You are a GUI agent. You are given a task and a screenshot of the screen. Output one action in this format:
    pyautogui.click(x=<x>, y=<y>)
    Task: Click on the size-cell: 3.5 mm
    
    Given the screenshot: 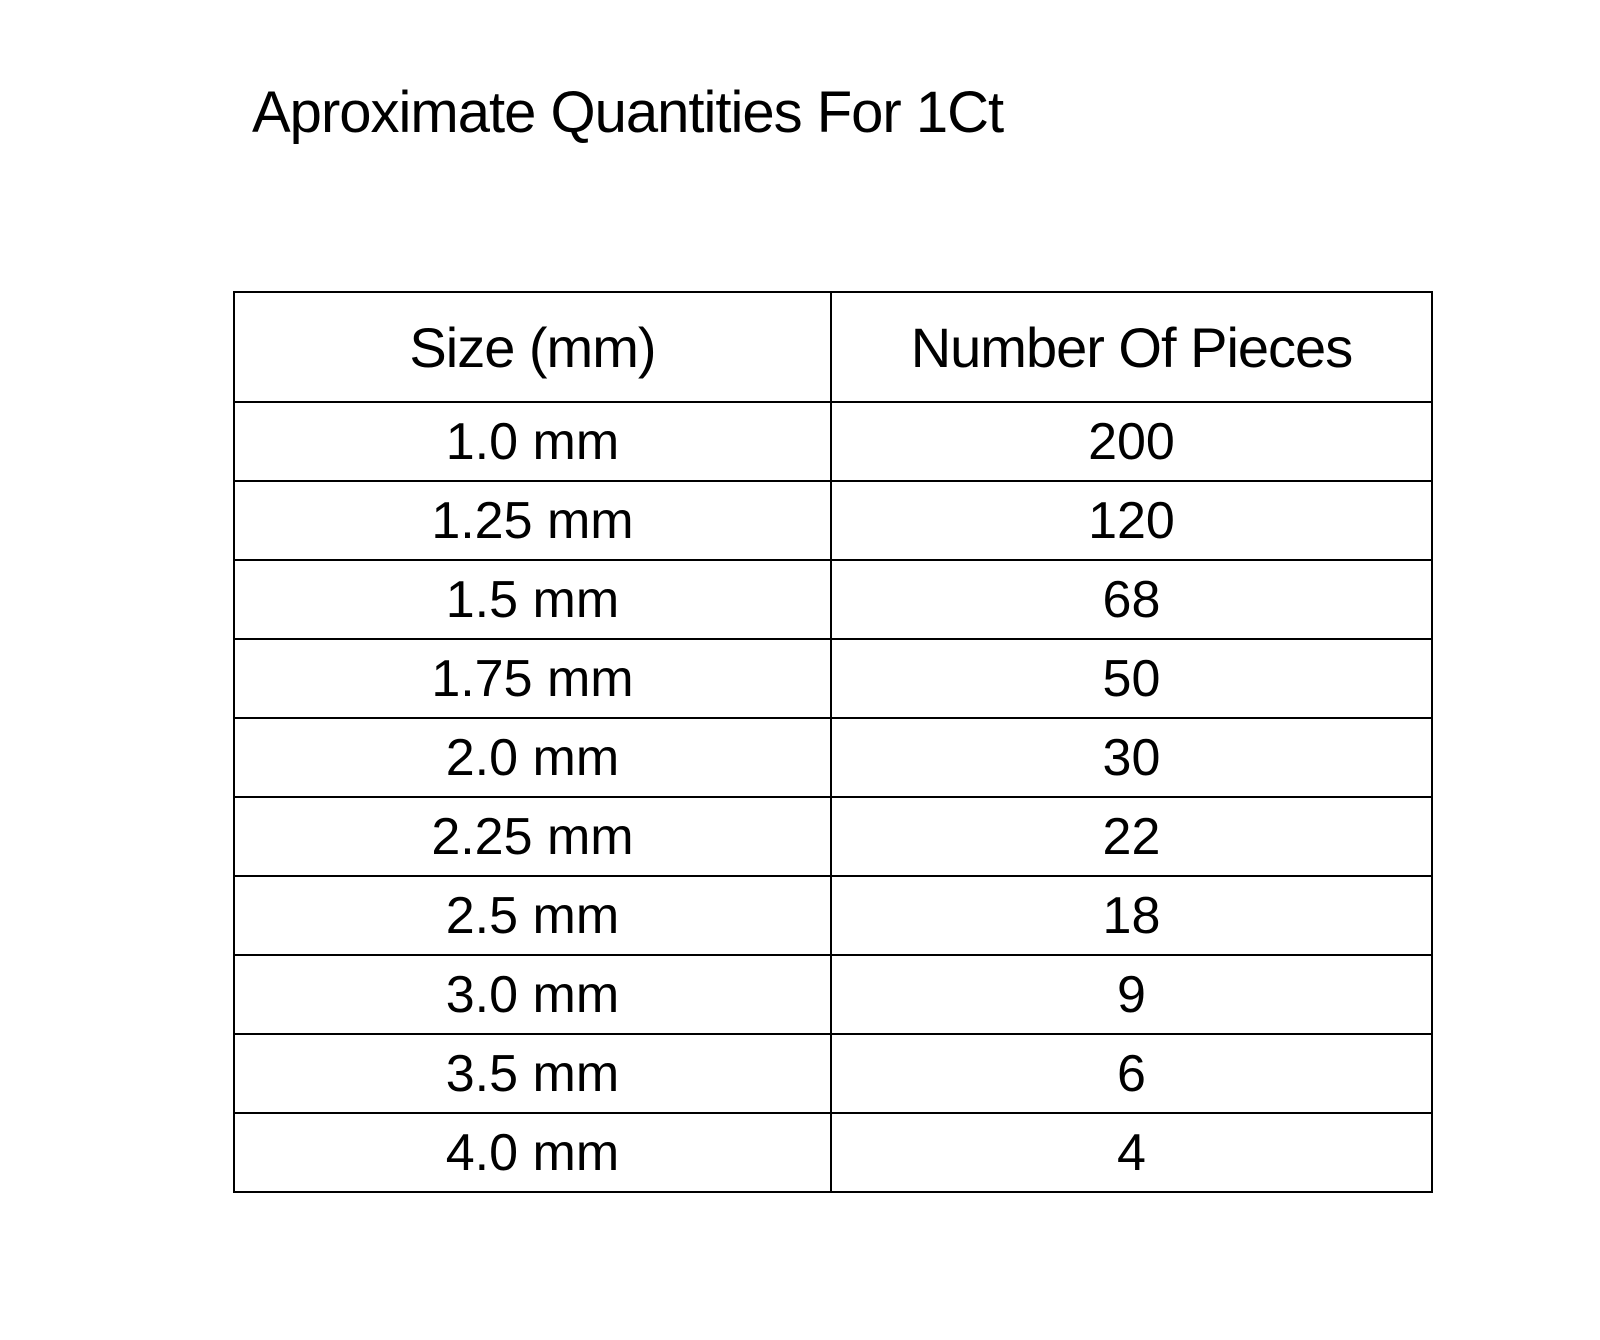 What is the action you would take?
    pyautogui.click(x=532, y=1073)
    